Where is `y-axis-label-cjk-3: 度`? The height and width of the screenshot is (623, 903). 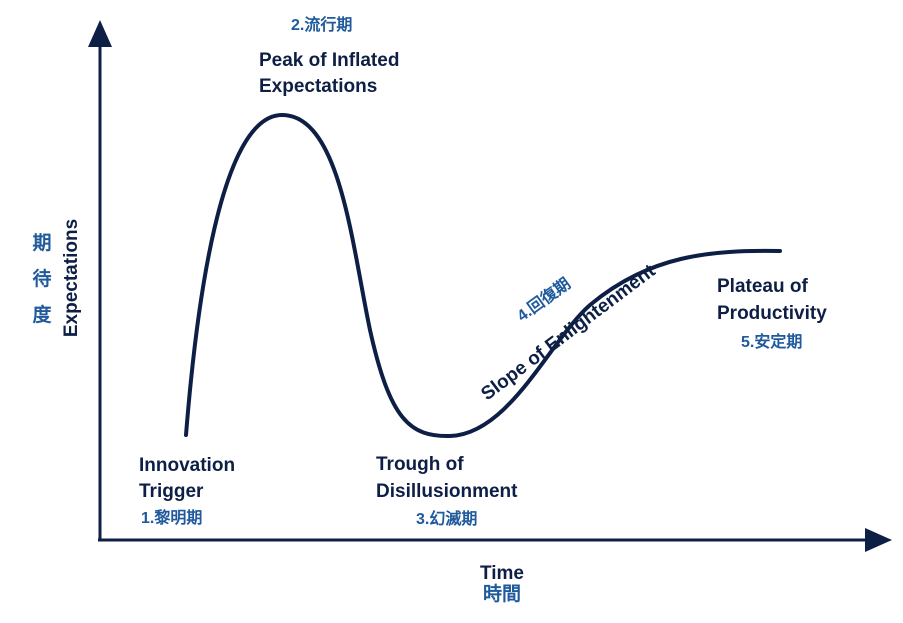
y-axis-label-cjk-3: 度 is located at coordinates (42, 314).